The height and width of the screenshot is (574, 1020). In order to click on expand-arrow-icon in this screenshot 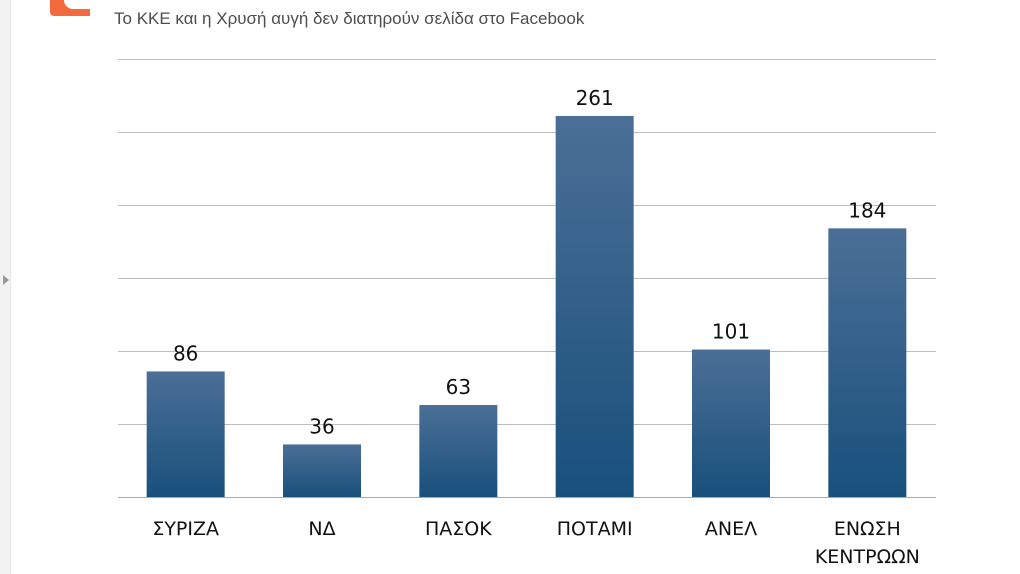, I will do `click(6, 280)`.